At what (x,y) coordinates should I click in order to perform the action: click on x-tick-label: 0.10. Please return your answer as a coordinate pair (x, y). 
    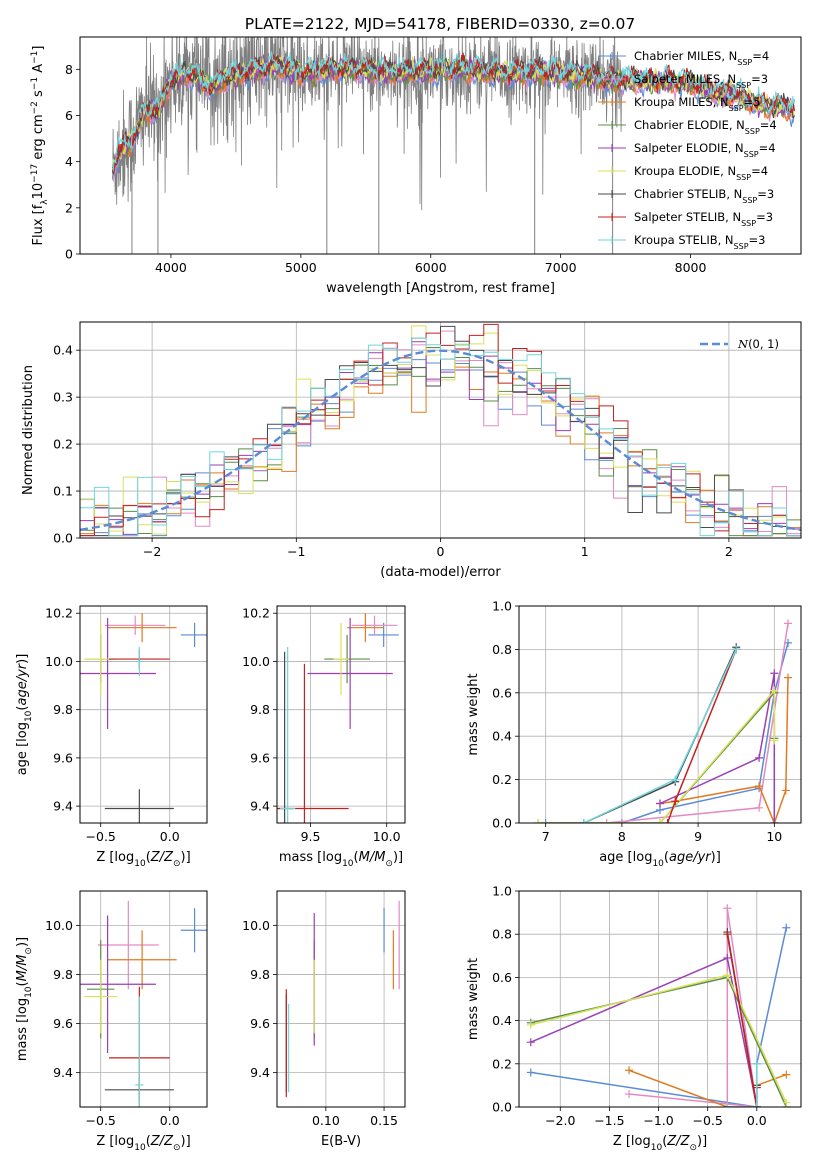
    Looking at the image, I should click on (326, 1120).